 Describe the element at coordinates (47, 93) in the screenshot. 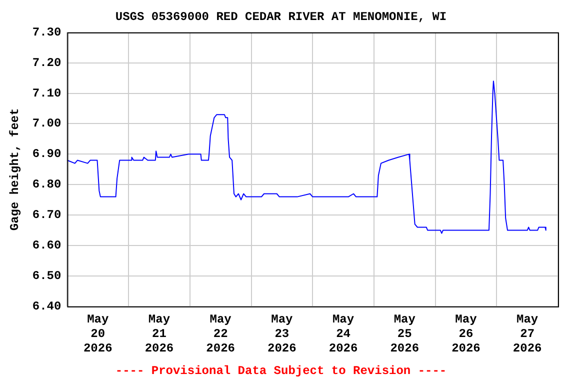

I see `y-tick-label: 7.10` at that location.